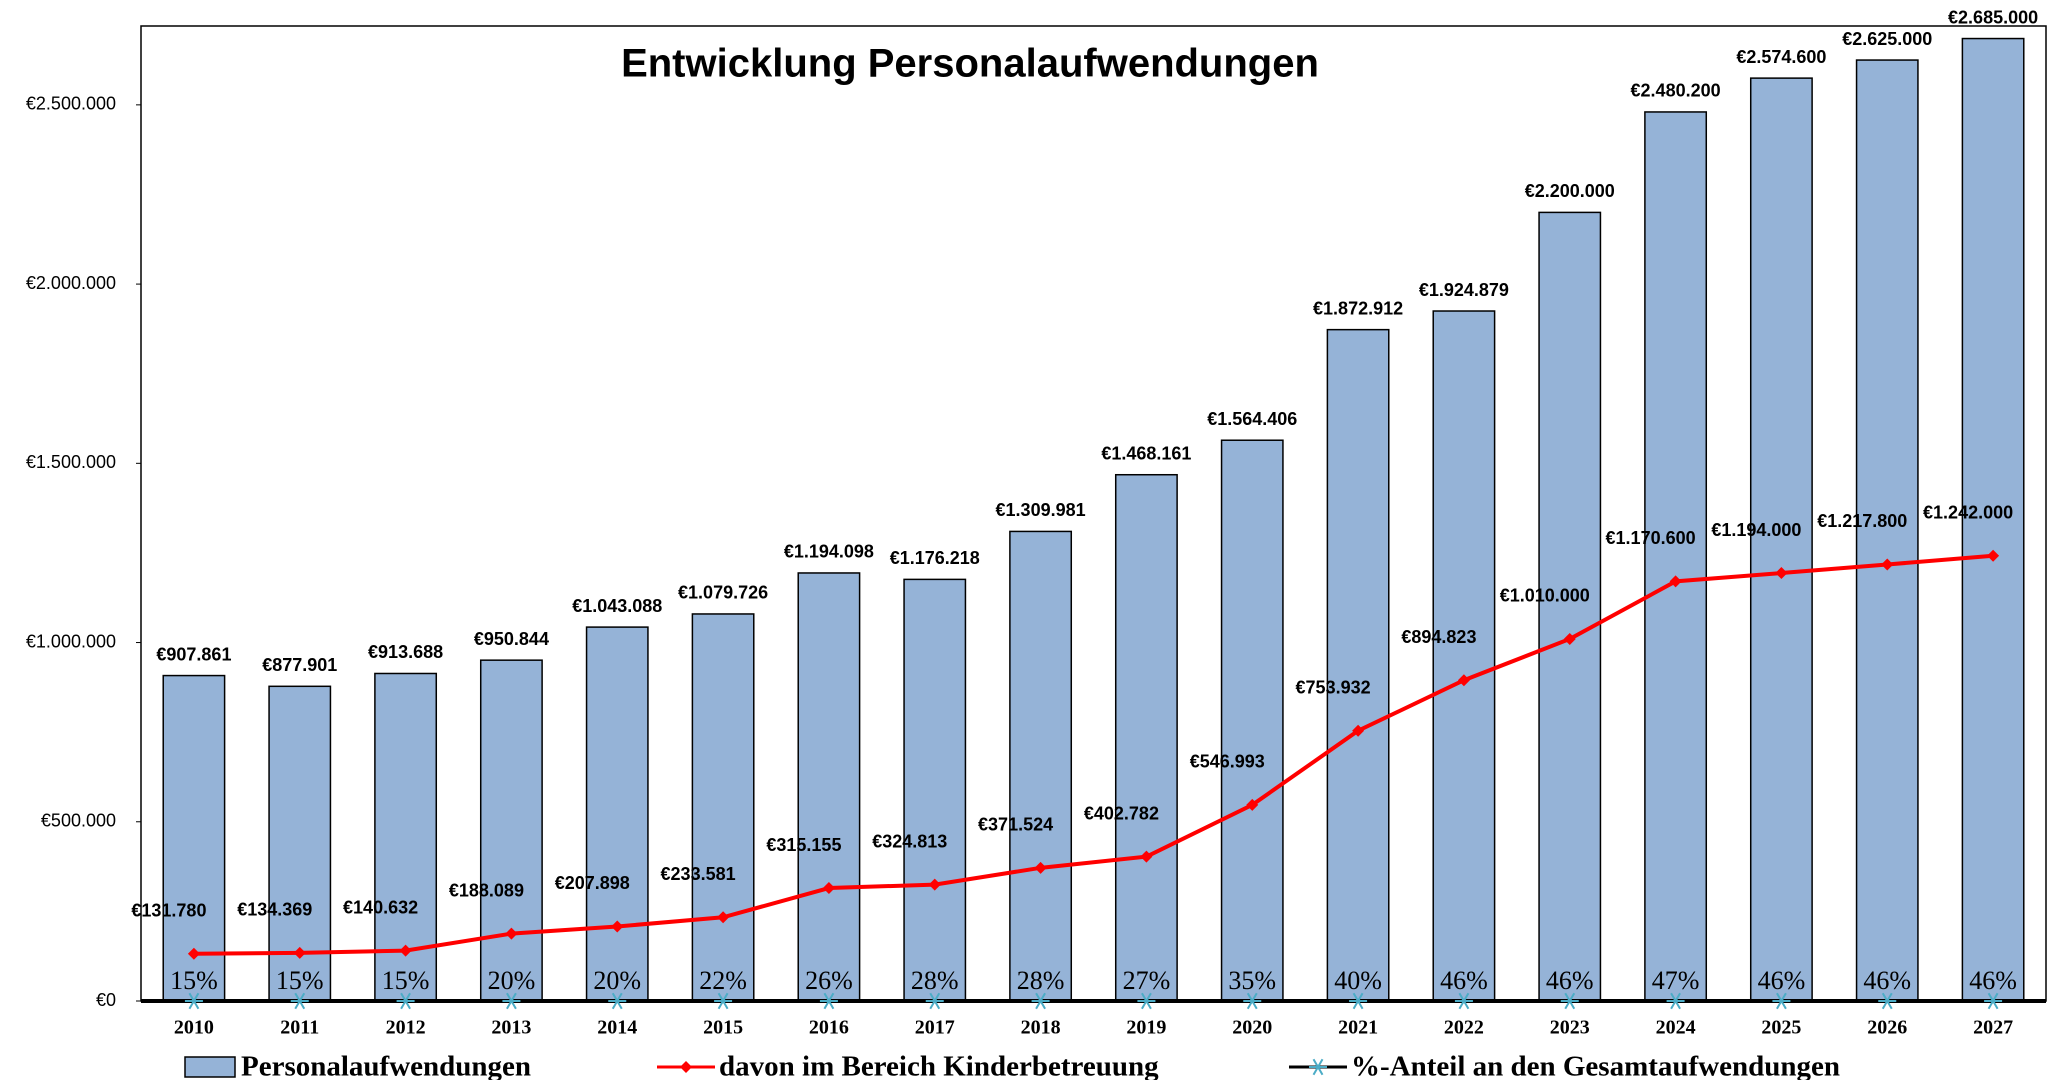 The height and width of the screenshot is (1080, 2063). Describe the element at coordinates (1545, 596) in the screenshot. I see `line-label: €1.010.000` at that location.